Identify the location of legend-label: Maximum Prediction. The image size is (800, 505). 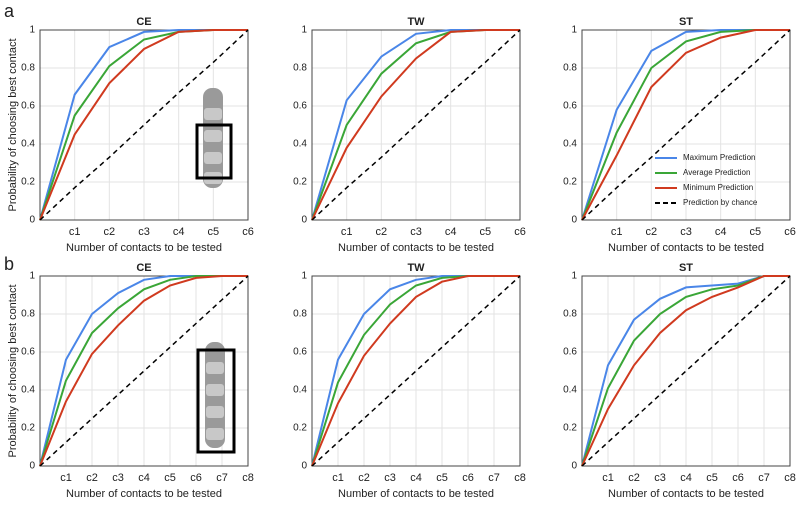
(719, 157).